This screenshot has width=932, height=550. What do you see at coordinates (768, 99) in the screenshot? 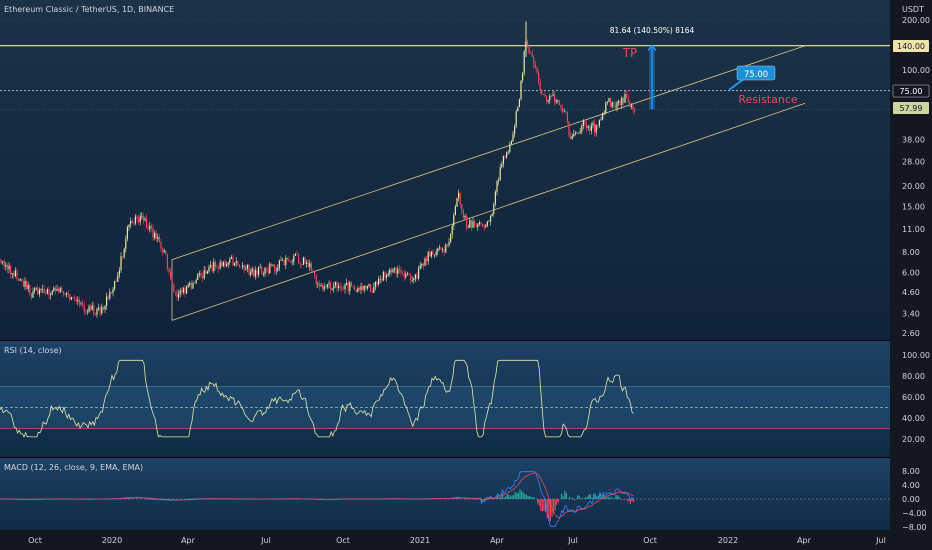
I see `resistance-label: Resistance` at bounding box center [768, 99].